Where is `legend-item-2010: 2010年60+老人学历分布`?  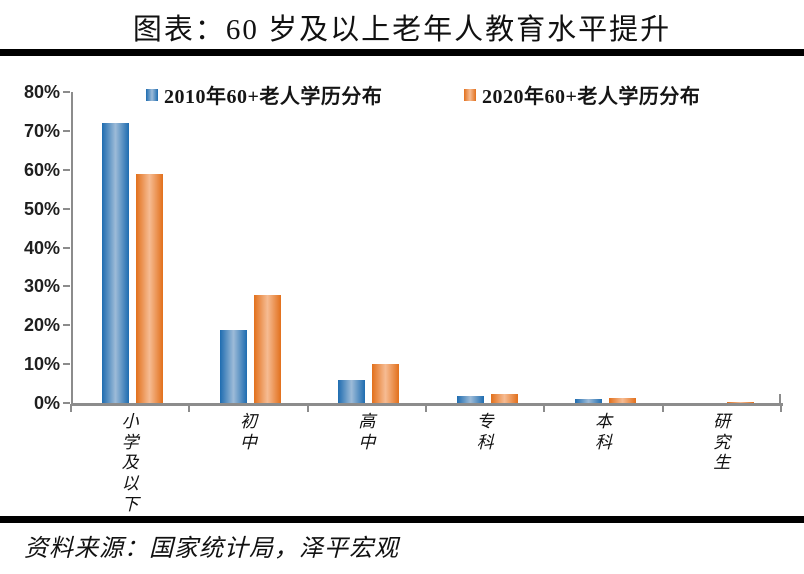 legend-item-2010: 2010年60+老人学历分布 is located at coordinates (264, 94).